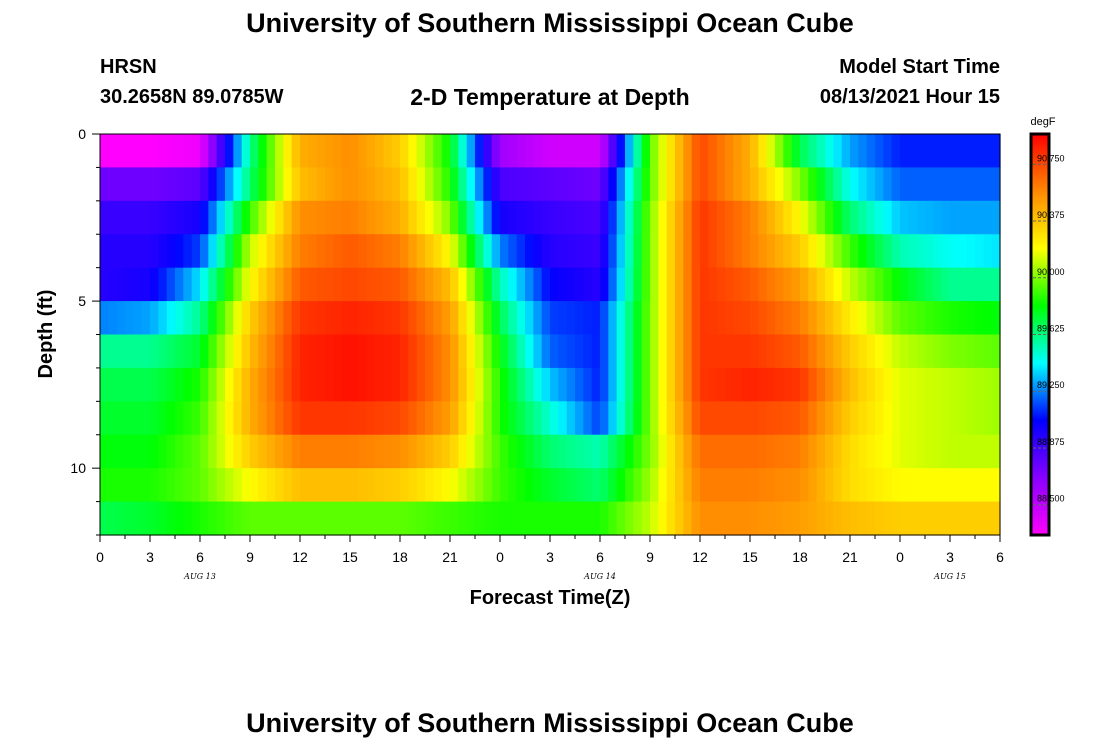 The height and width of the screenshot is (750, 1100). I want to click on colorbar-tick-label: 90.375, so click(1051, 215).